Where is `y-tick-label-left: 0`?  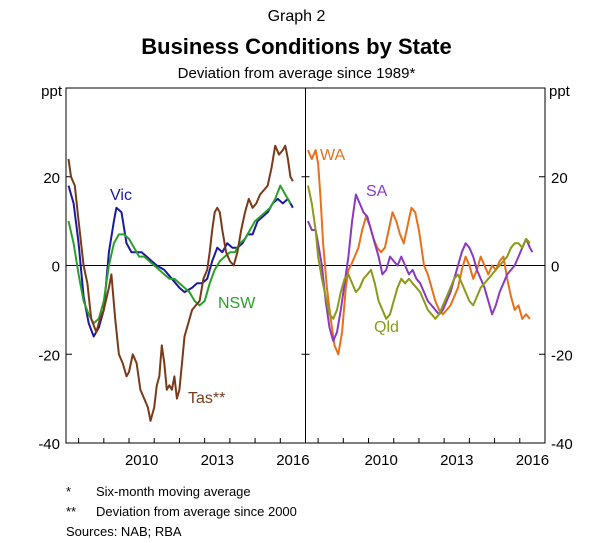 y-tick-label-left: 0 is located at coordinates (56, 267).